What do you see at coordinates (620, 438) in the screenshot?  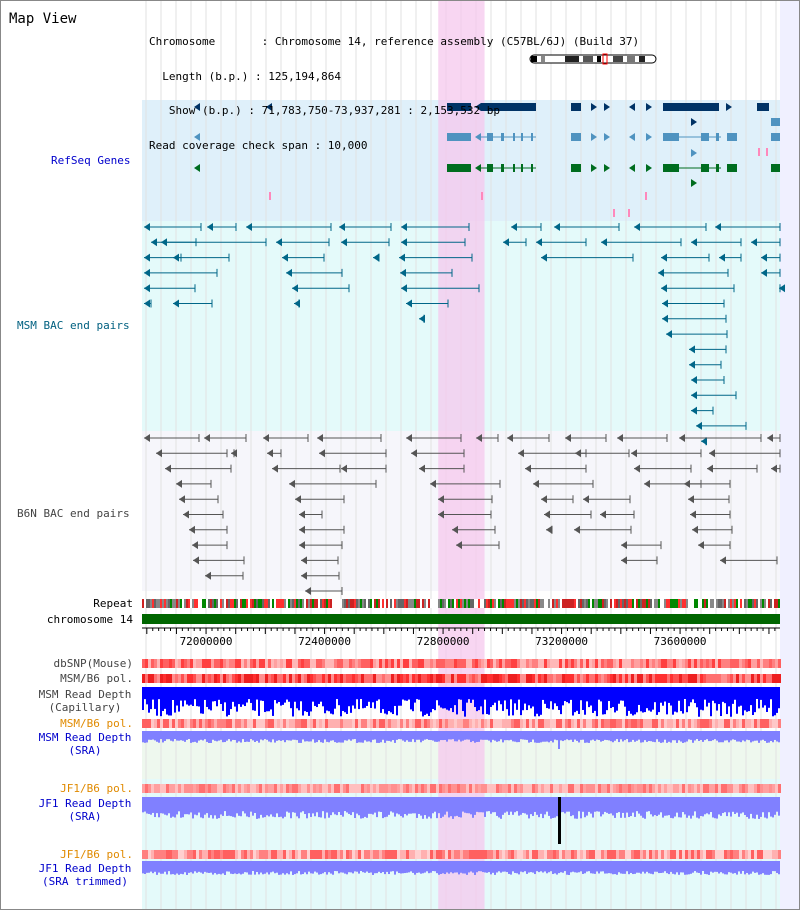 I see `end-arrow` at bounding box center [620, 438].